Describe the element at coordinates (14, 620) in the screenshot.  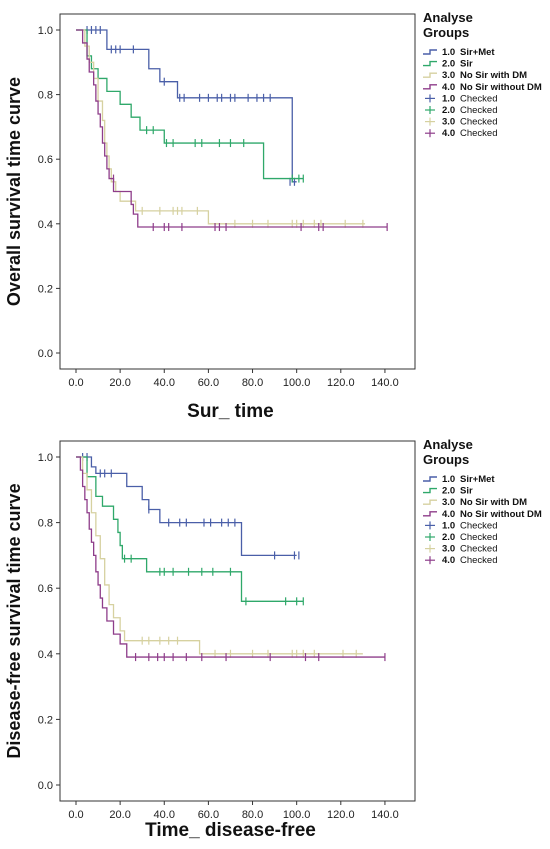
I see `y-axis-title: Disease-free survival time curve` at that location.